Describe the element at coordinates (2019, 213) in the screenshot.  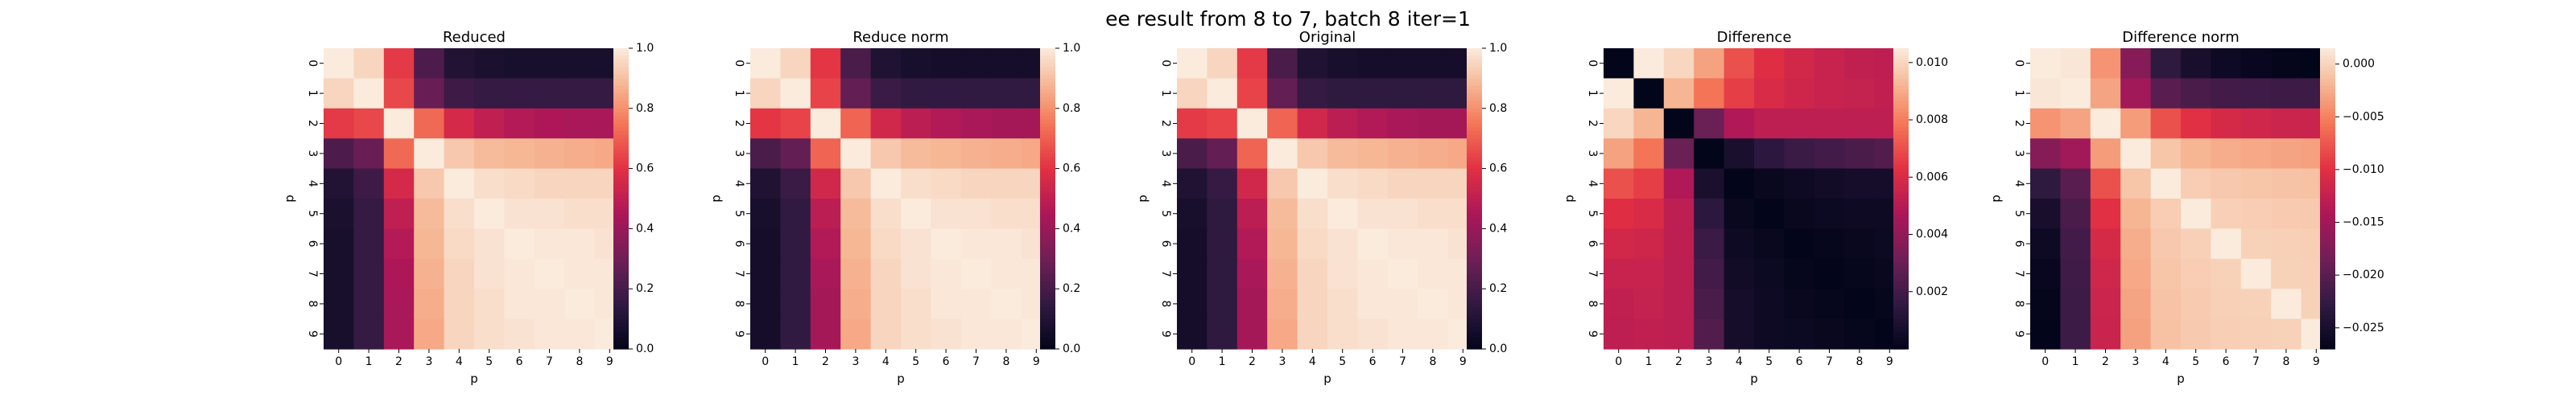
I see `y-tick-label: 5` at that location.